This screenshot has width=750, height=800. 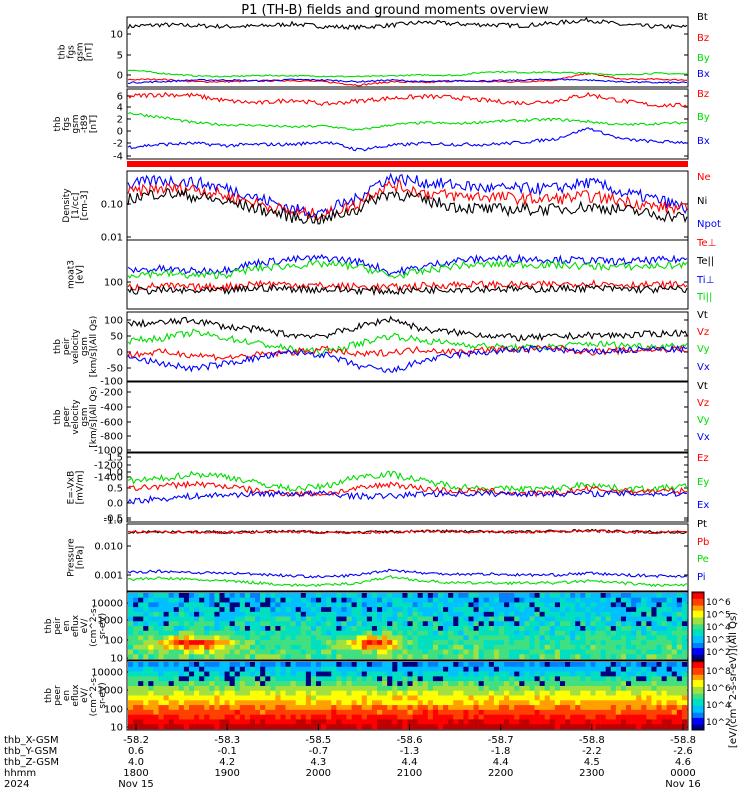 What do you see at coordinates (76, 695) in the screenshot?
I see `y-axis-label: eflux` at bounding box center [76, 695].